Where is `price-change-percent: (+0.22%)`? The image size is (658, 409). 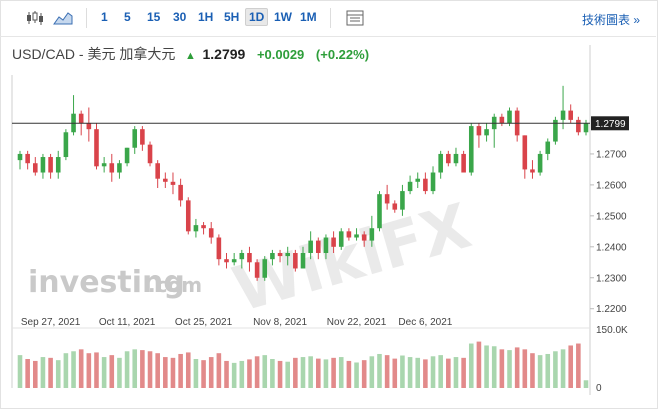 price-change-percent: (+0.22%) is located at coordinates (342, 54).